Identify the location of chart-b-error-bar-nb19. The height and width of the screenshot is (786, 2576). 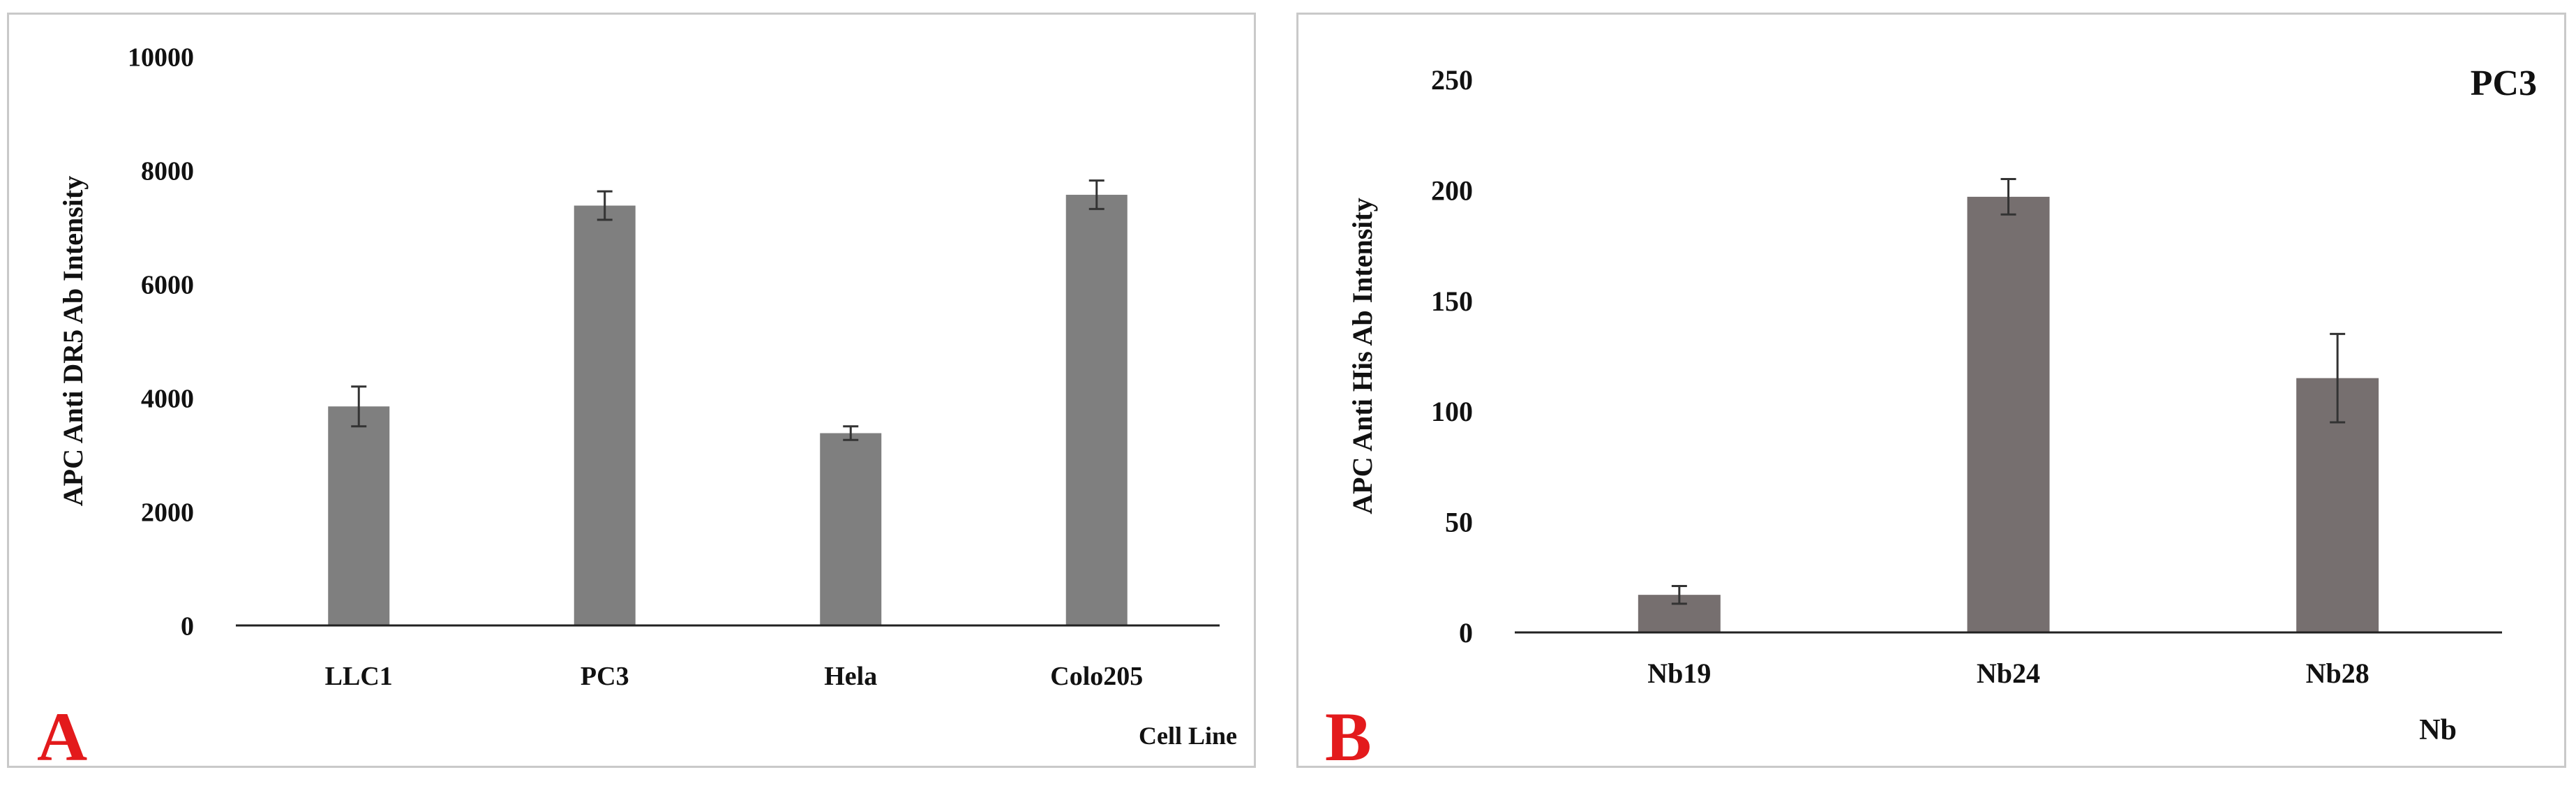
(1679, 594).